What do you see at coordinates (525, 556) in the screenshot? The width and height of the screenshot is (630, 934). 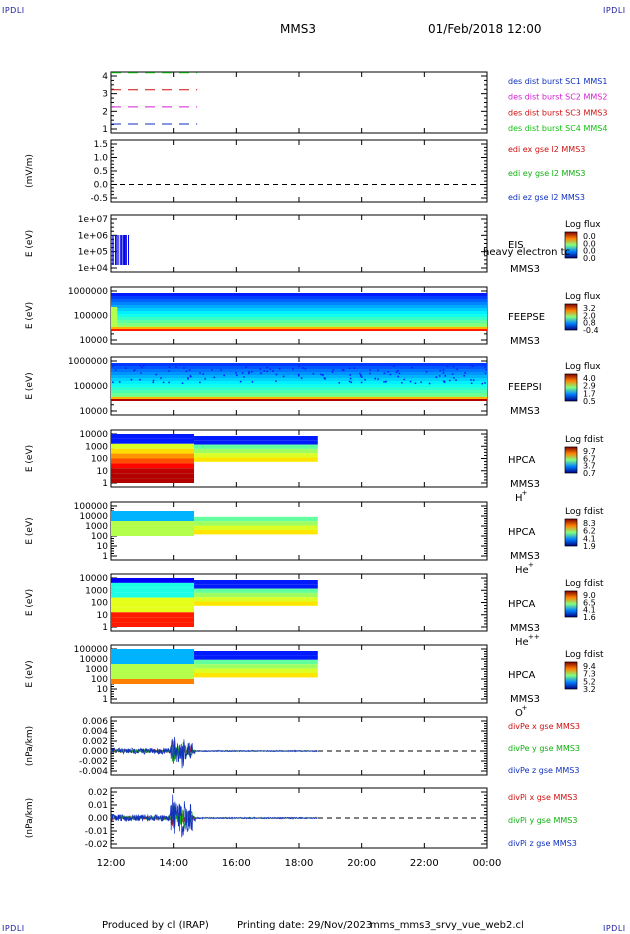 I see `spacecraft-label: MMS3` at bounding box center [525, 556].